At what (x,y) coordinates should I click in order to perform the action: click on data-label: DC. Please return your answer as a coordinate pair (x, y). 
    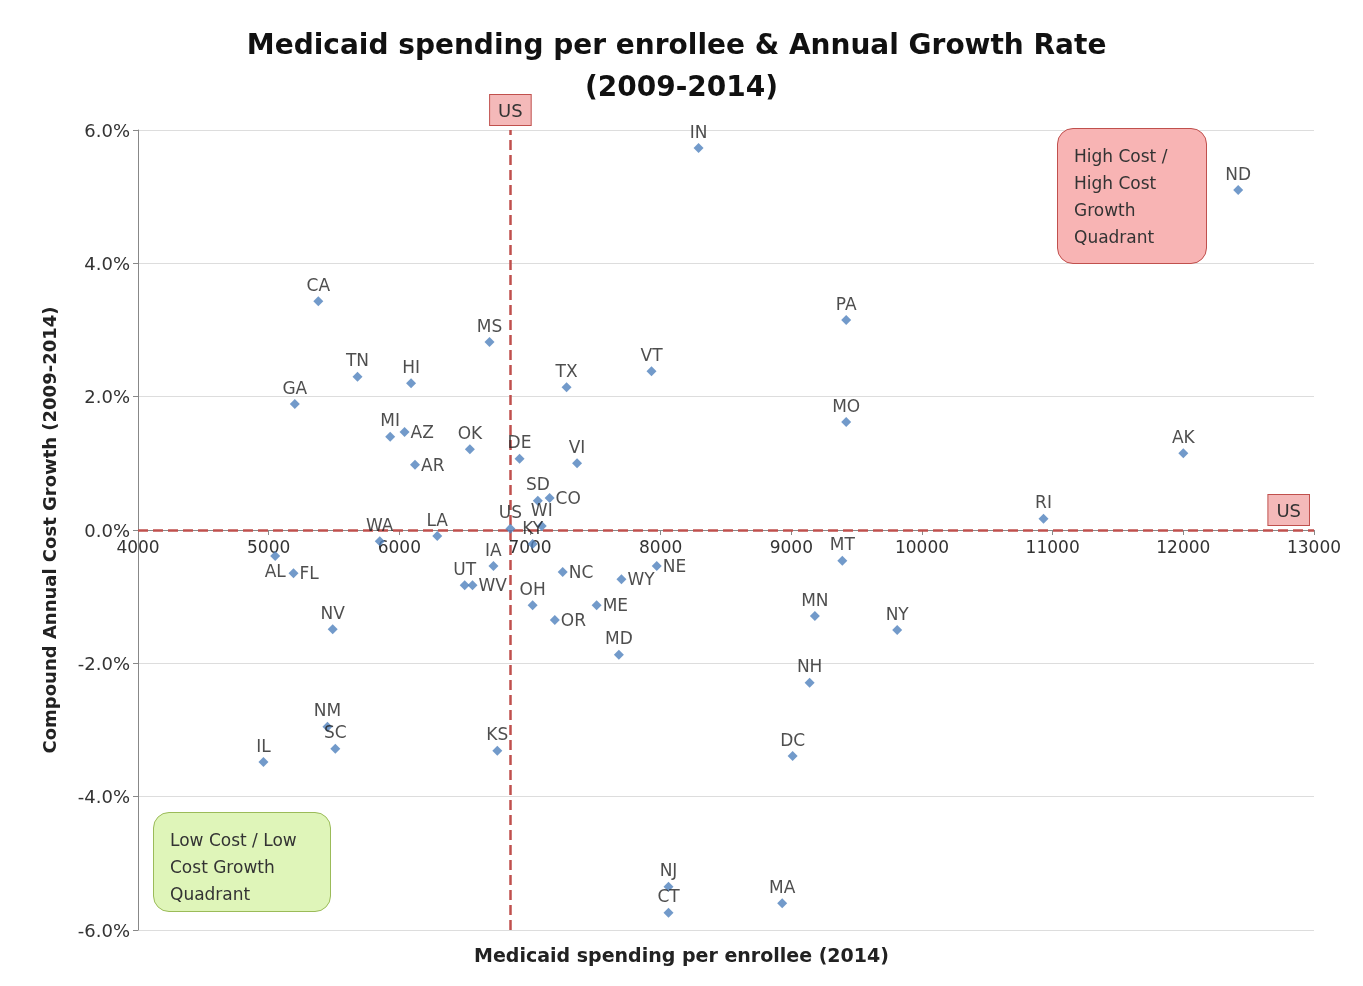
    Looking at the image, I should click on (793, 739).